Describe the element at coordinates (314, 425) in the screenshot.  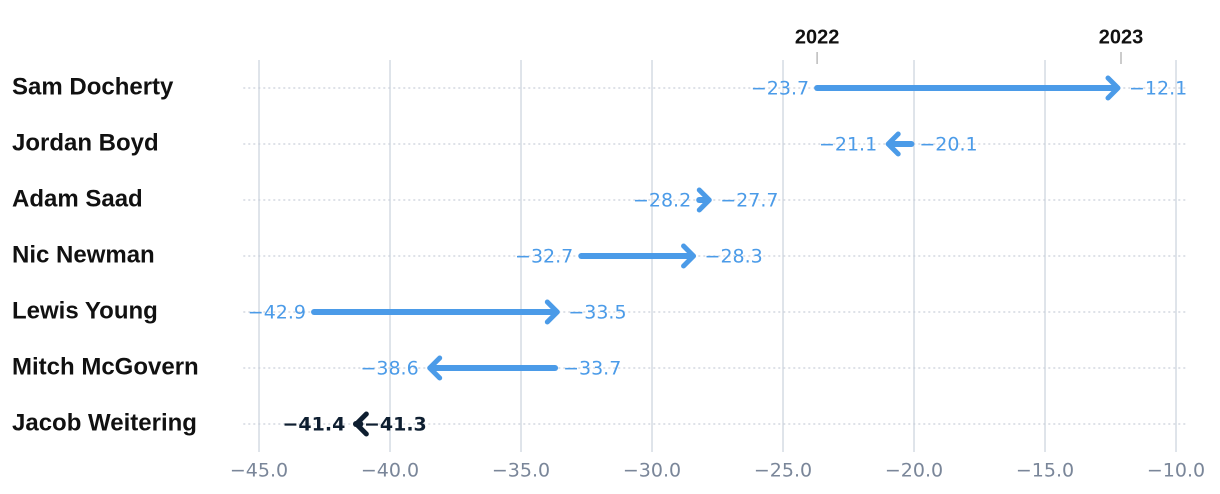
I see `value-label: −41.4` at that location.